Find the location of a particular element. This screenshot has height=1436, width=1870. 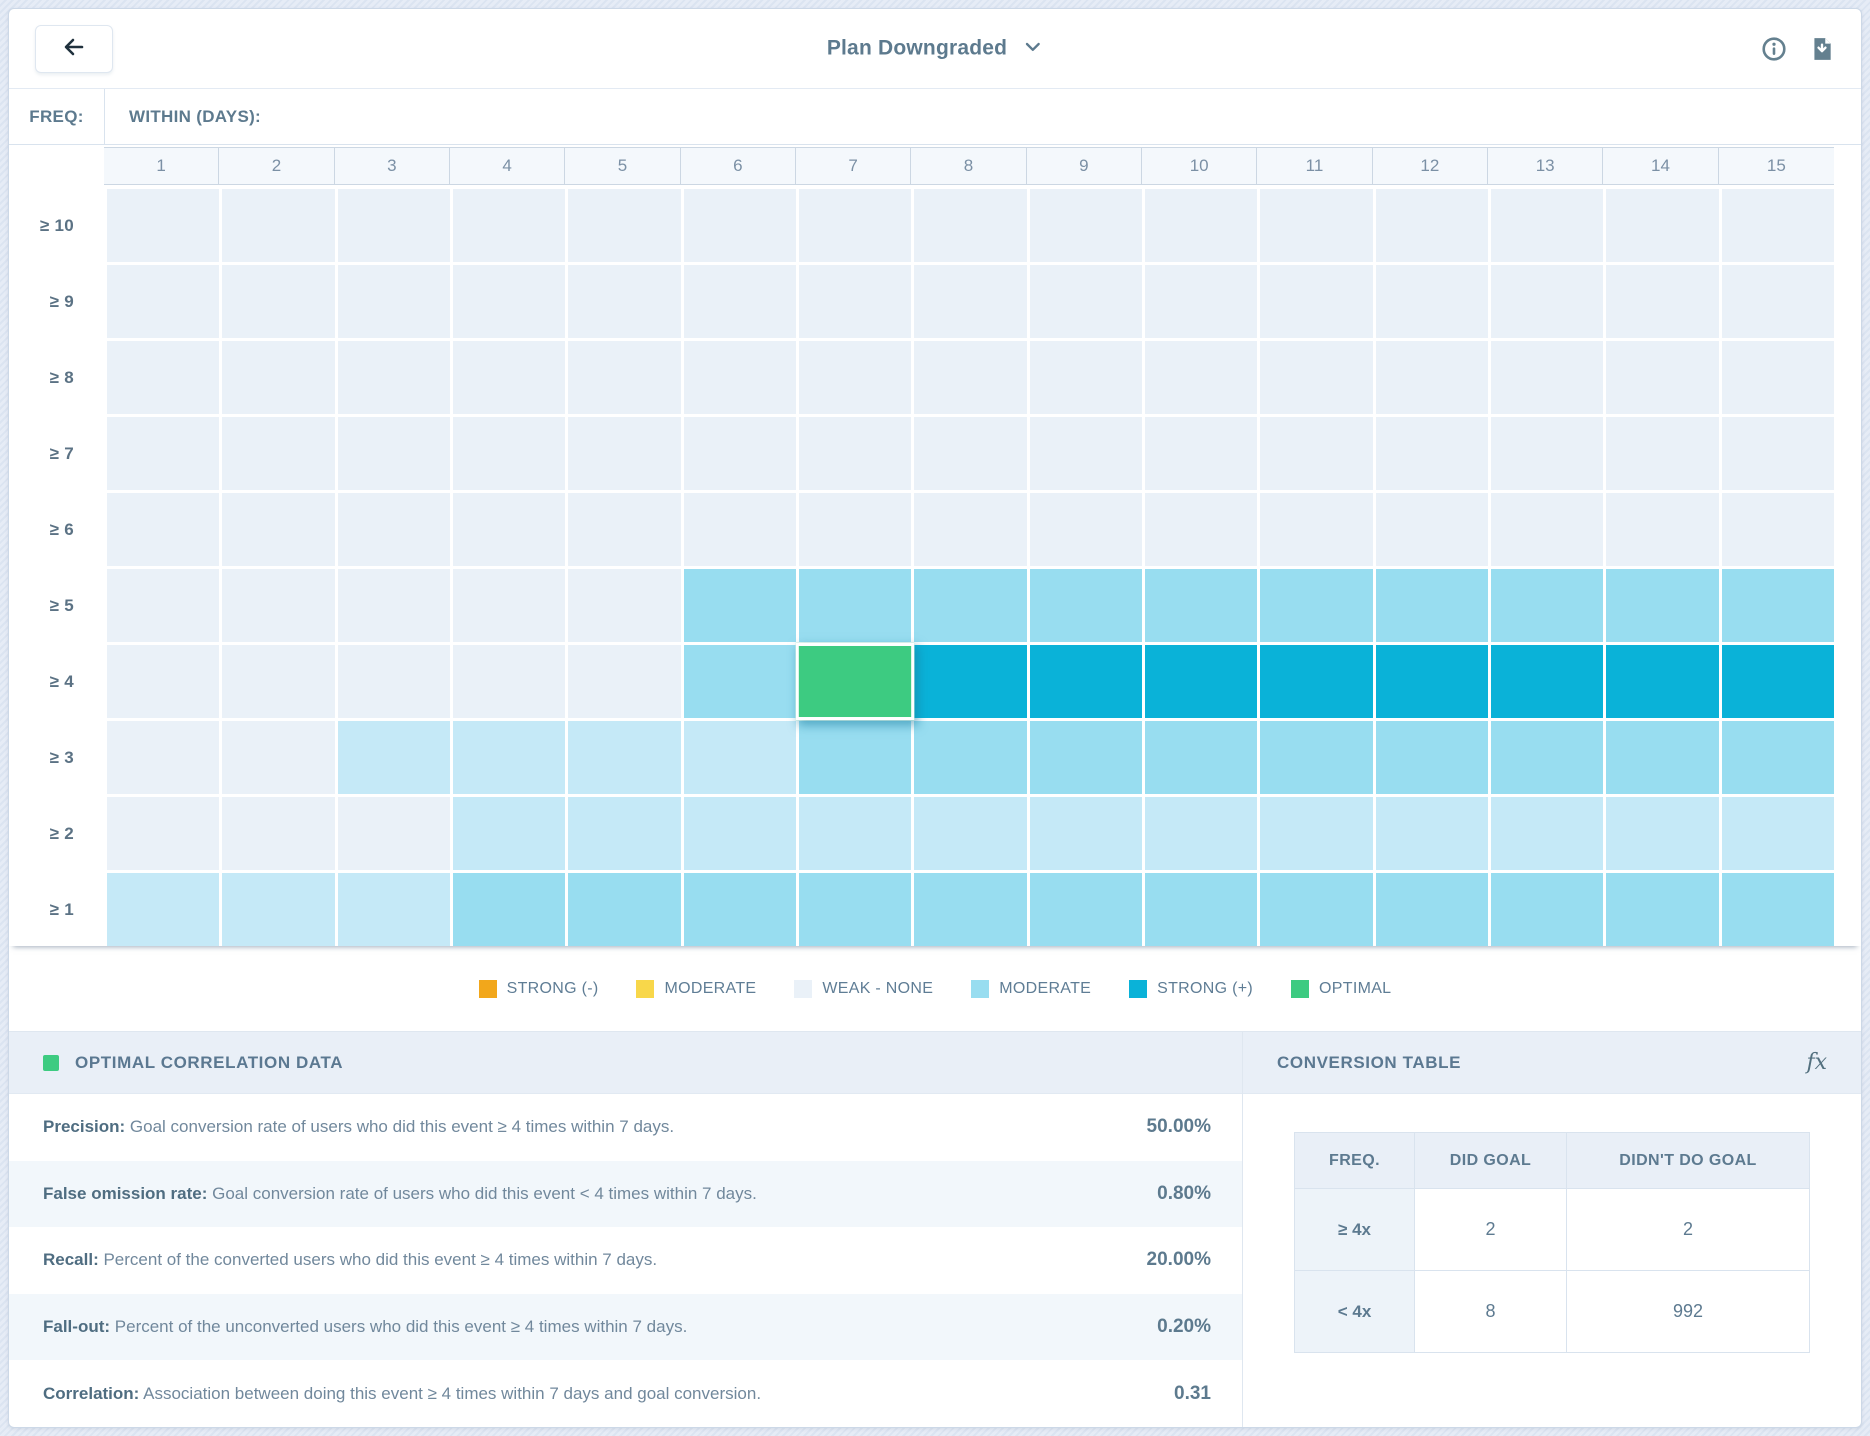

heatmap-cell-freq≥1-day10 is located at coordinates (1201, 909).